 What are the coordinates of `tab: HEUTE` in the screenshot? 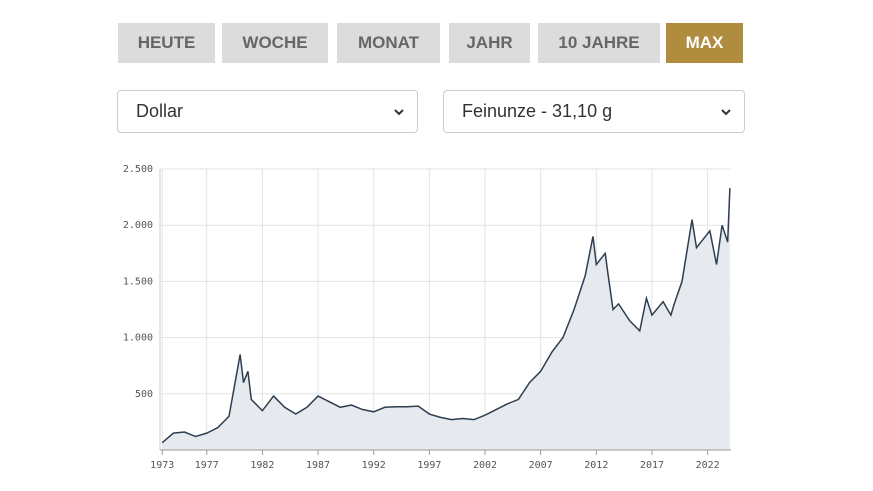 It's located at (166, 43).